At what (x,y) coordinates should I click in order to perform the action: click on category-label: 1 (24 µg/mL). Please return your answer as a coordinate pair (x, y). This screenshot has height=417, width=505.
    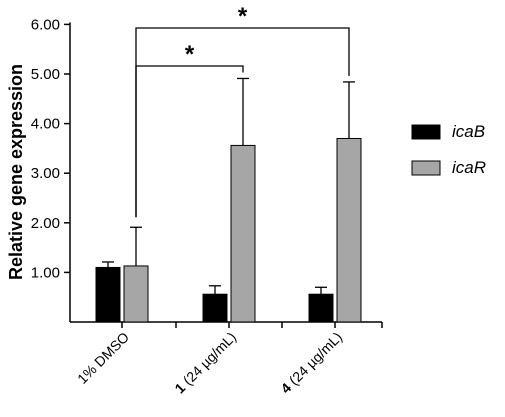
    Looking at the image, I should click on (205, 363).